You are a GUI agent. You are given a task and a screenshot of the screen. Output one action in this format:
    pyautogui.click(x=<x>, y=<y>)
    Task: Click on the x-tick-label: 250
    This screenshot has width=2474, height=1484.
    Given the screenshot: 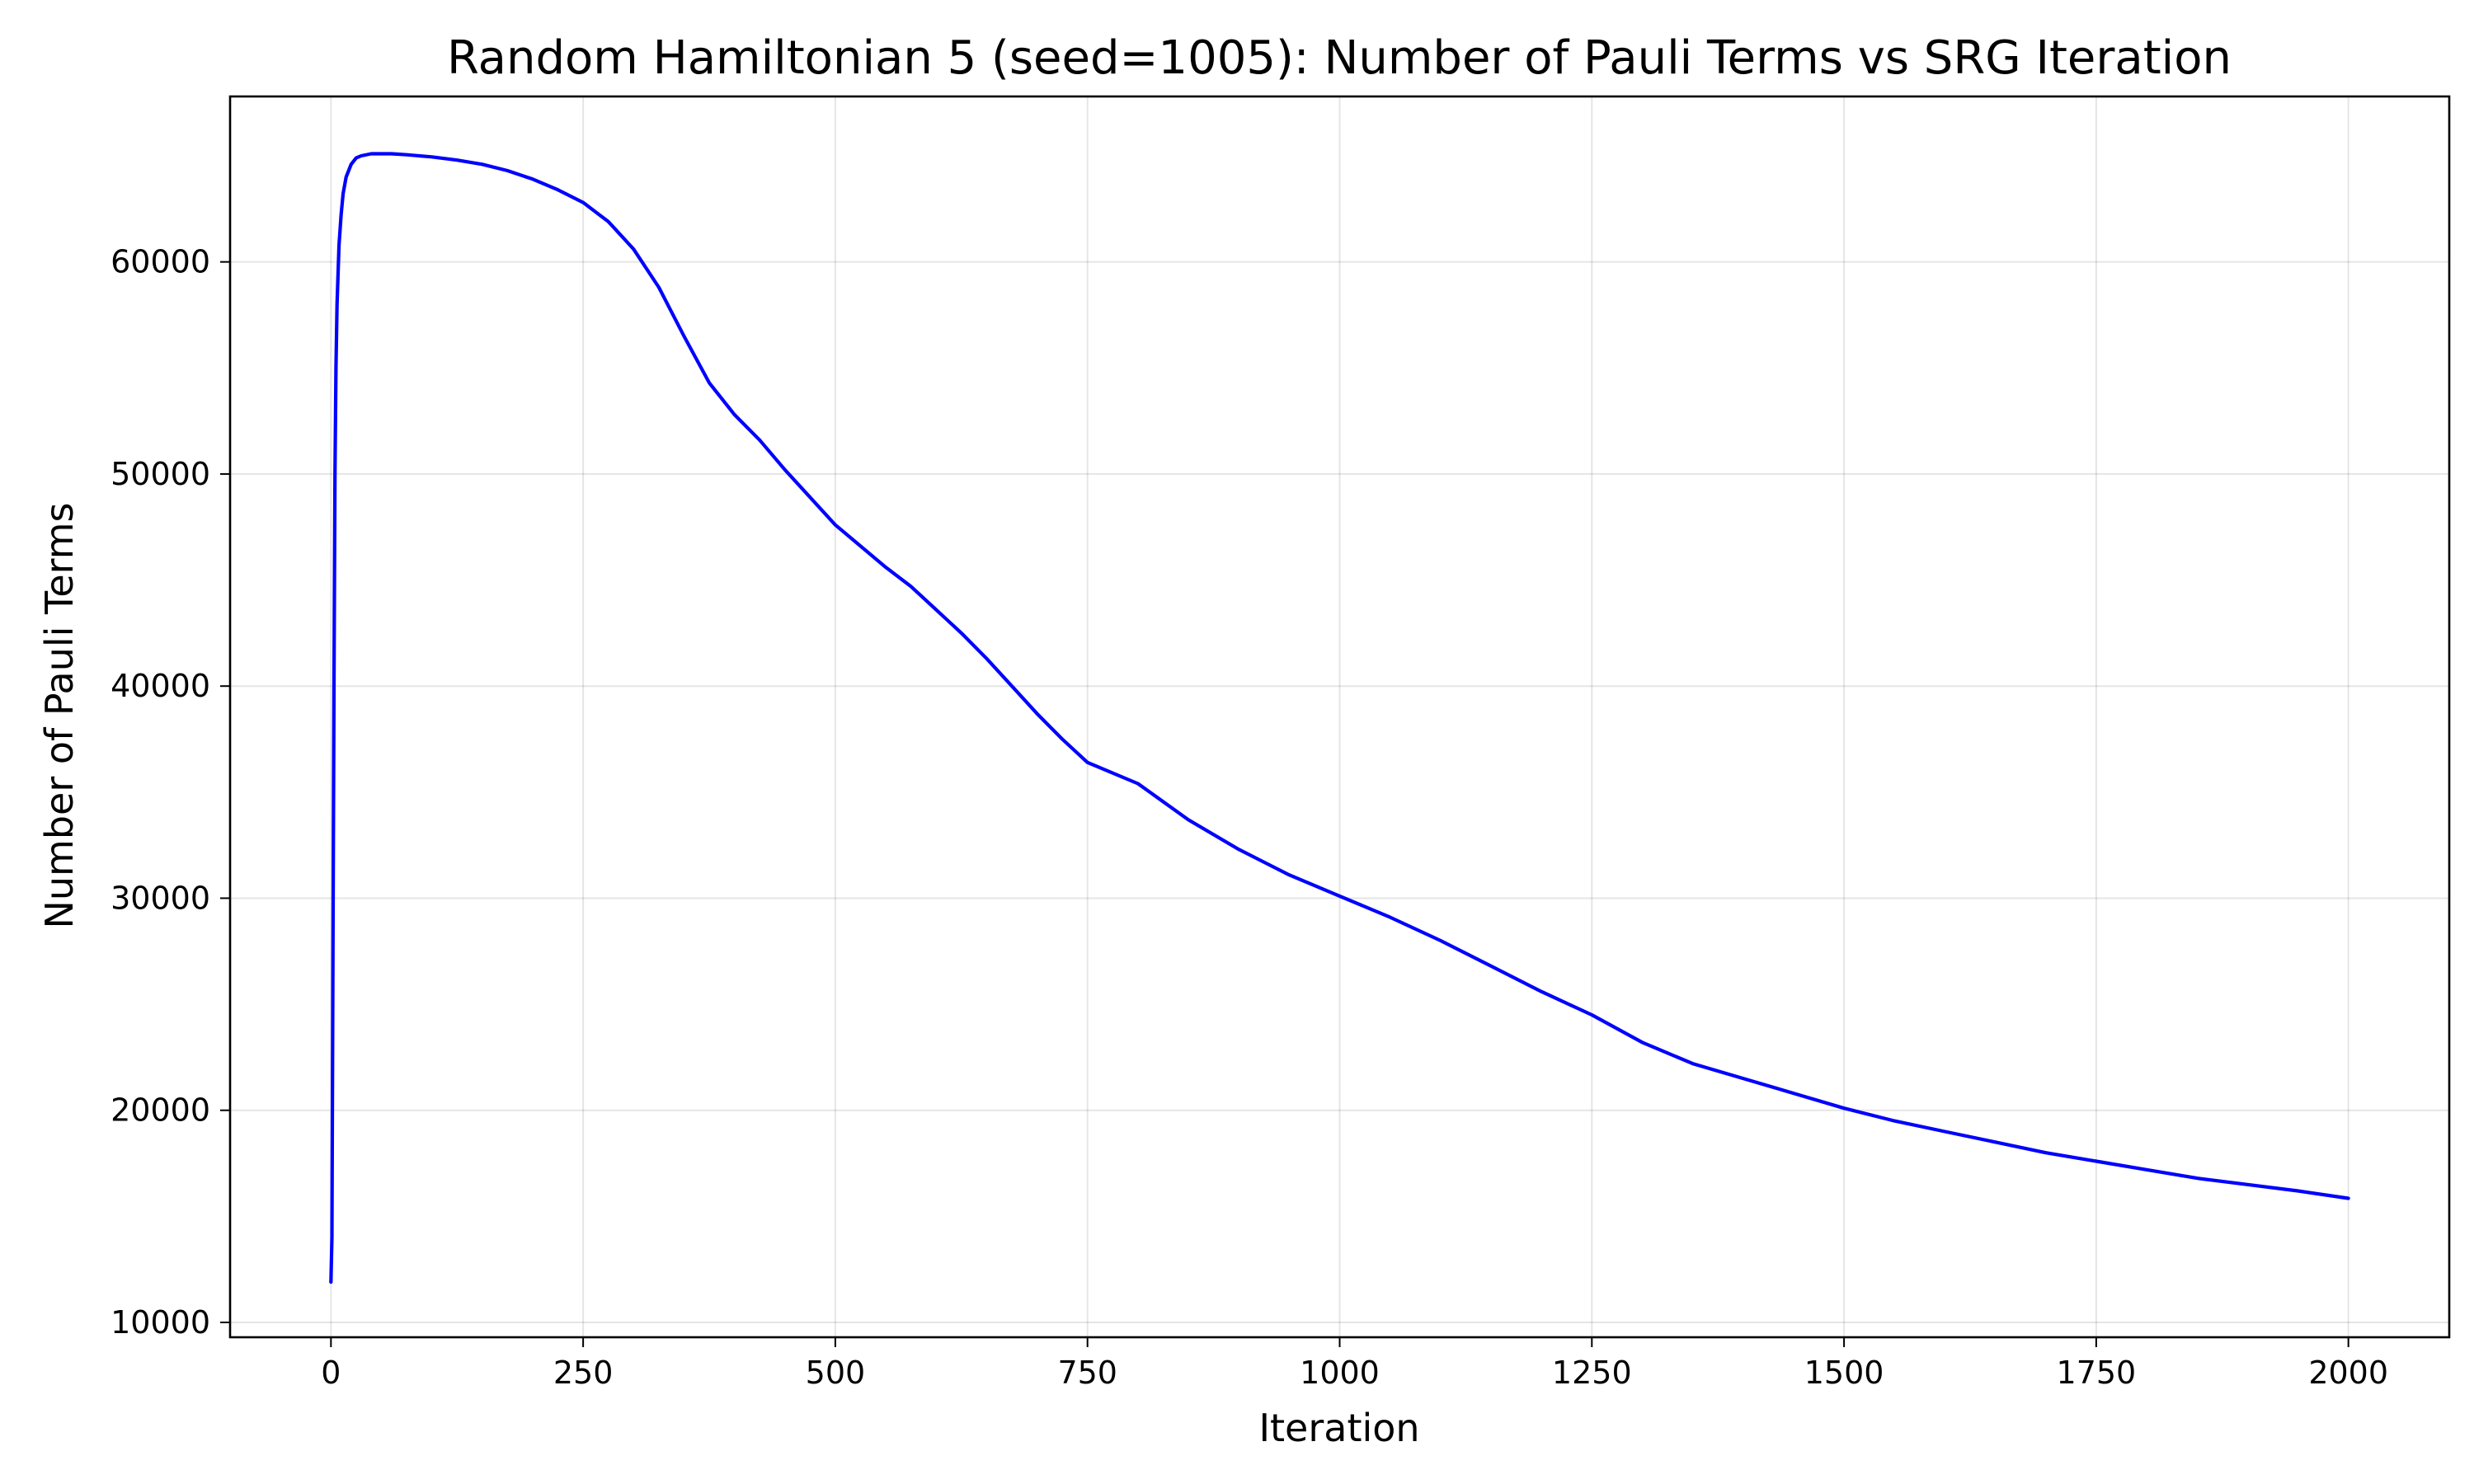 What is the action you would take?
    pyautogui.click(x=583, y=1373)
    